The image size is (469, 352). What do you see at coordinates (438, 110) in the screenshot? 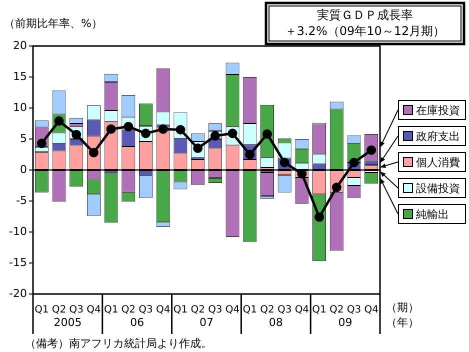
I see `legend-label: 在庫投資` at bounding box center [438, 110].